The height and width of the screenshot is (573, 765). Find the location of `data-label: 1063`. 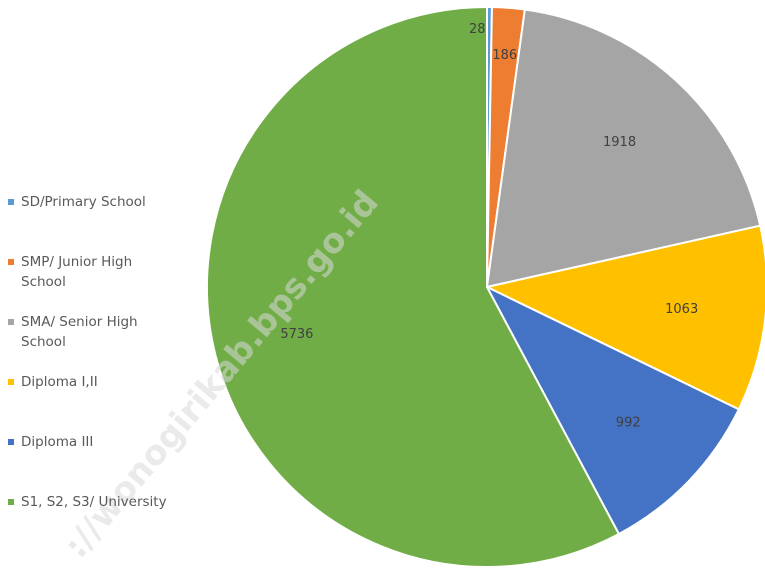

data-label: 1063 is located at coordinates (681, 309).